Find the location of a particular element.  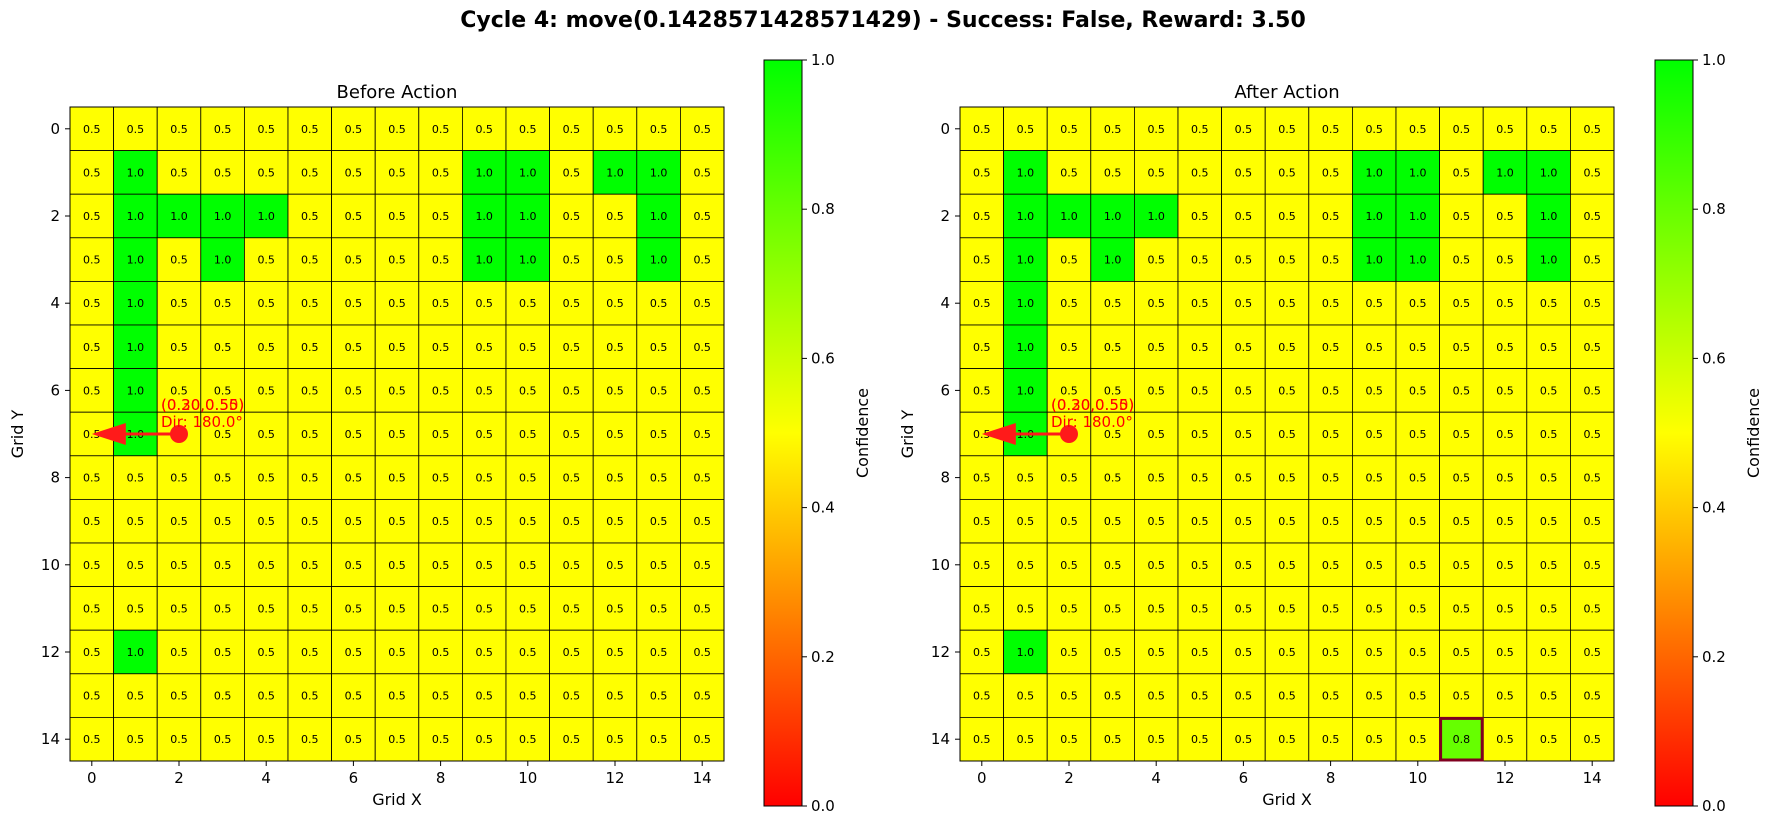

y-tick-label: 2 is located at coordinates (945, 216).